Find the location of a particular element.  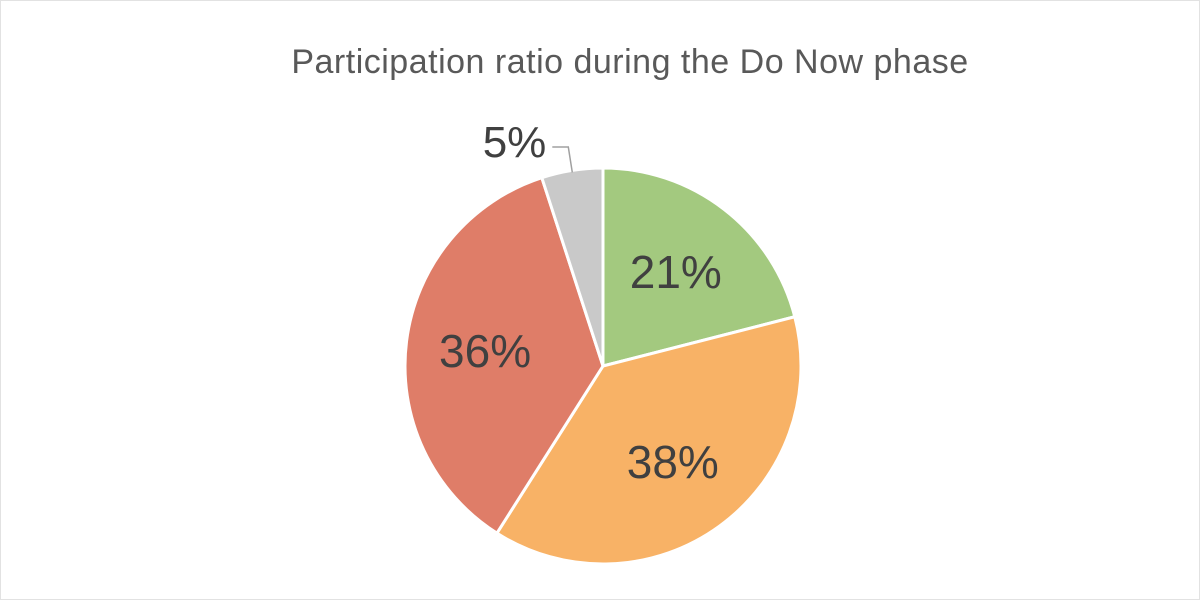

pie-slice-label: 5% is located at coordinates (515, 142).